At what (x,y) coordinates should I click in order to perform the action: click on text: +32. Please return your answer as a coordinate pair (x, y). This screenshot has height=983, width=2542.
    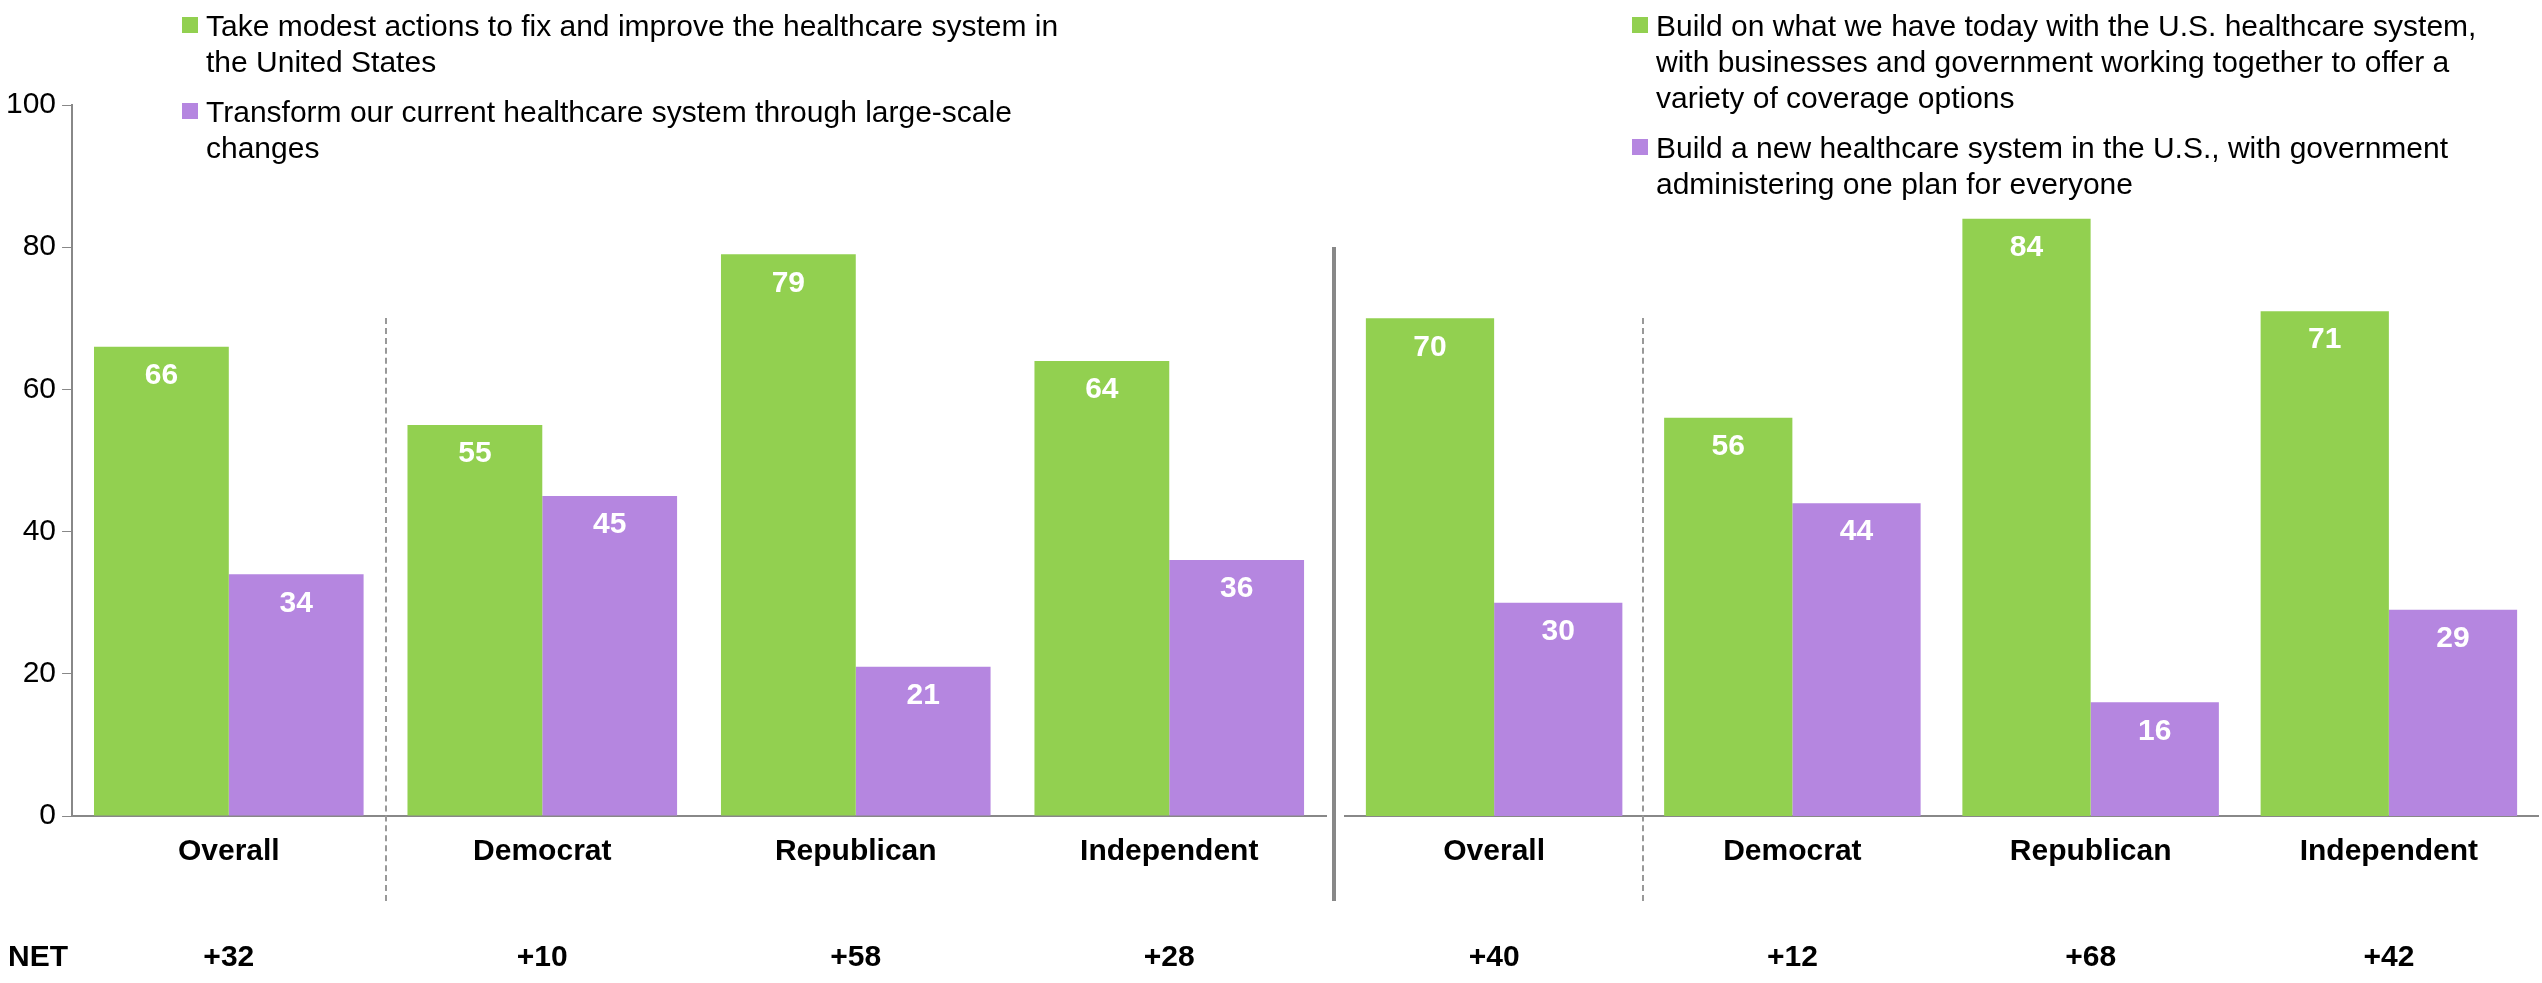
    Looking at the image, I should click on (229, 956).